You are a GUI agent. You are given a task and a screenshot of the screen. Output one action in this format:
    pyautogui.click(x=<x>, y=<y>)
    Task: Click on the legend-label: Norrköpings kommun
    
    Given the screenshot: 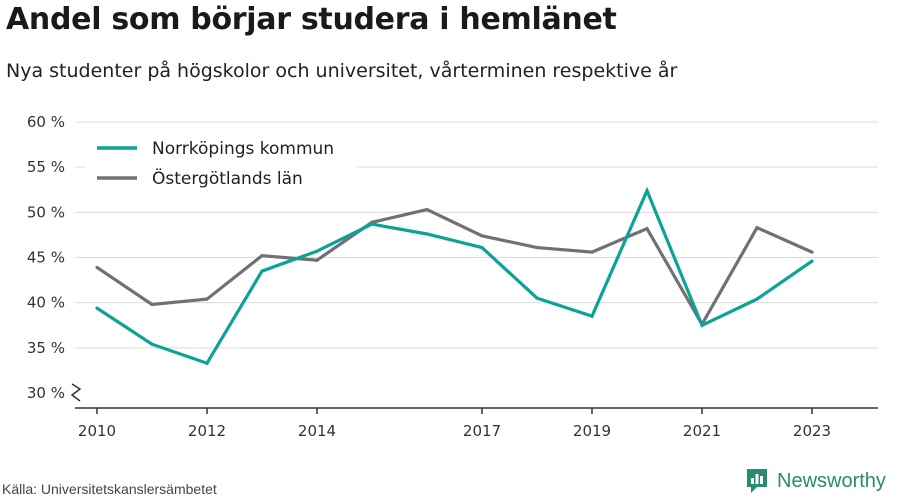 What is the action you would take?
    pyautogui.click(x=243, y=149)
    